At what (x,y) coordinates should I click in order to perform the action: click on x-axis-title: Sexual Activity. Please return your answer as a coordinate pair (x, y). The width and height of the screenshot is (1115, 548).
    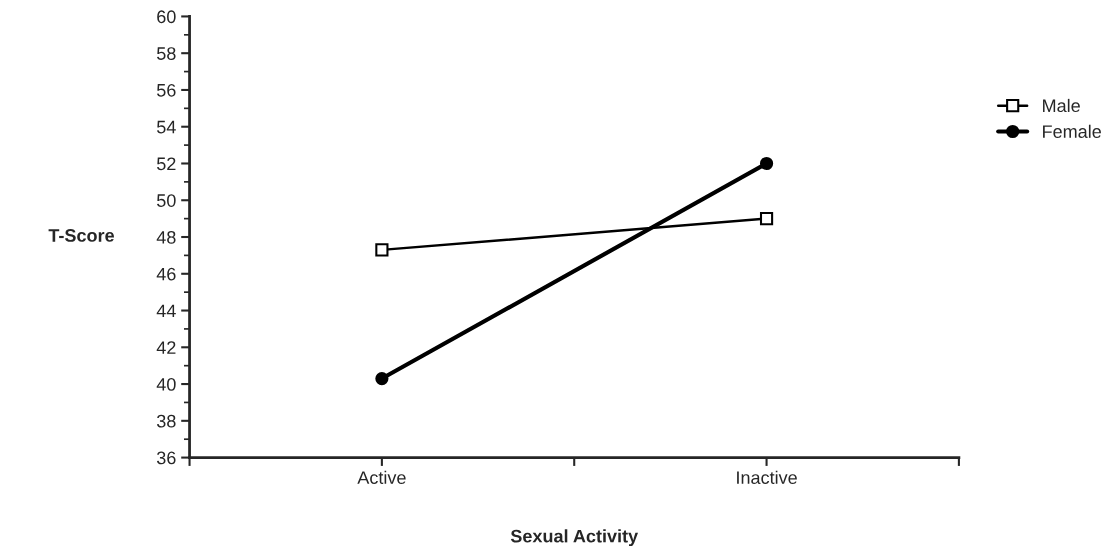
    Looking at the image, I should click on (574, 538).